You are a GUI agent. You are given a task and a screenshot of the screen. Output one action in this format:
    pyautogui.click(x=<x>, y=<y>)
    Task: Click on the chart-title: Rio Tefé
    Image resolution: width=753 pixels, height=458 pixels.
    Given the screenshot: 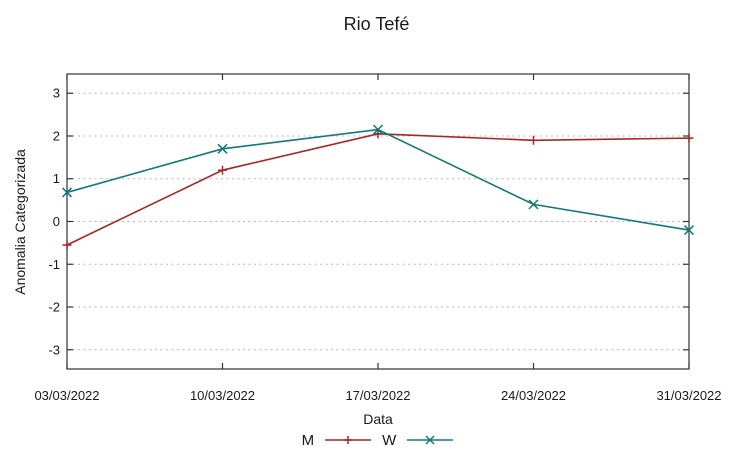 What is the action you would take?
    pyautogui.click(x=376, y=24)
    